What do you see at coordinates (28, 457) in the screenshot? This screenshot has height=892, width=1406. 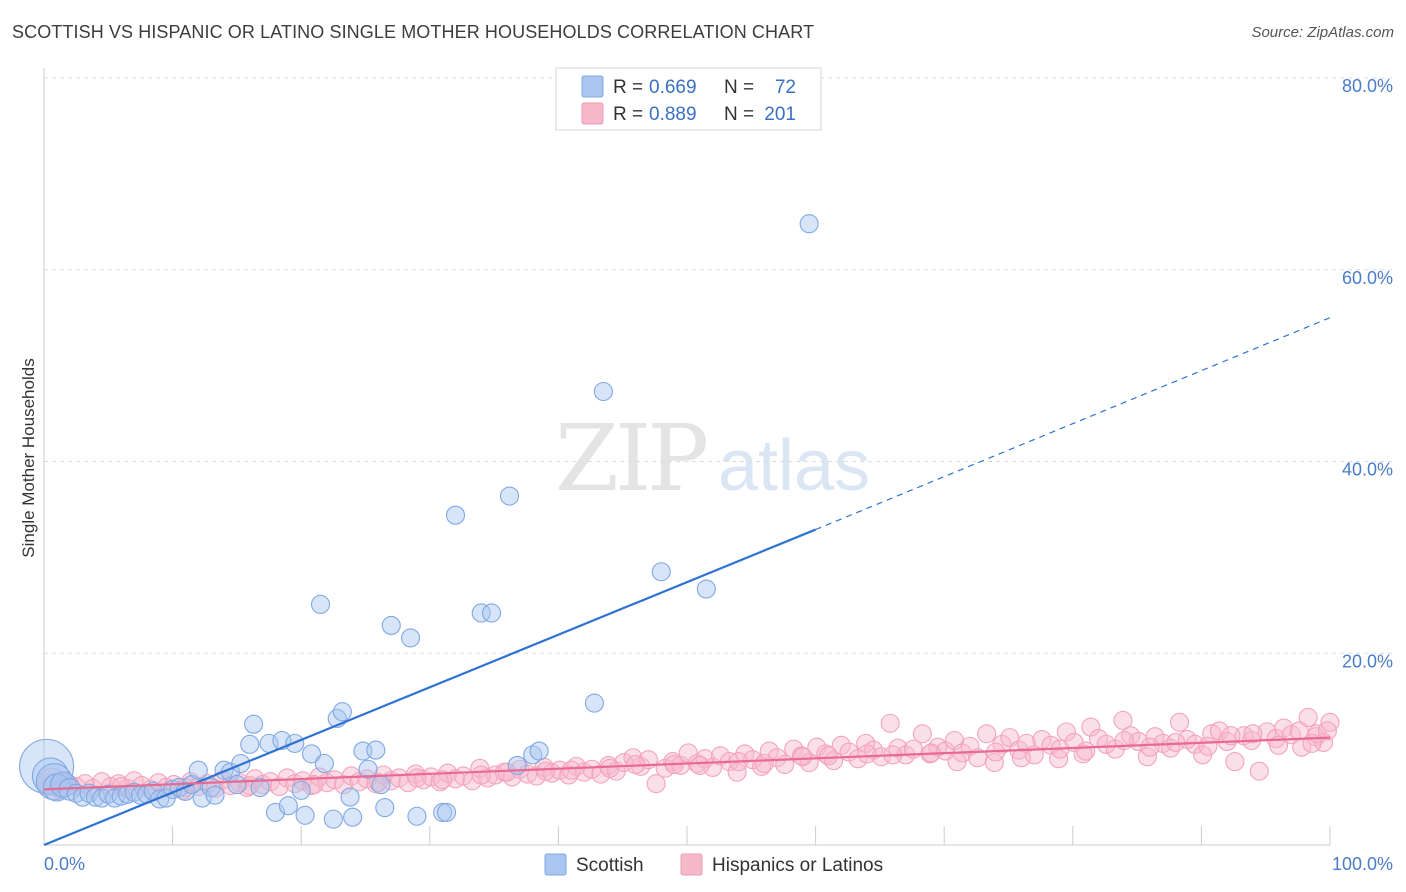 I see `y-axis-label: Single Mother Households` at bounding box center [28, 457].